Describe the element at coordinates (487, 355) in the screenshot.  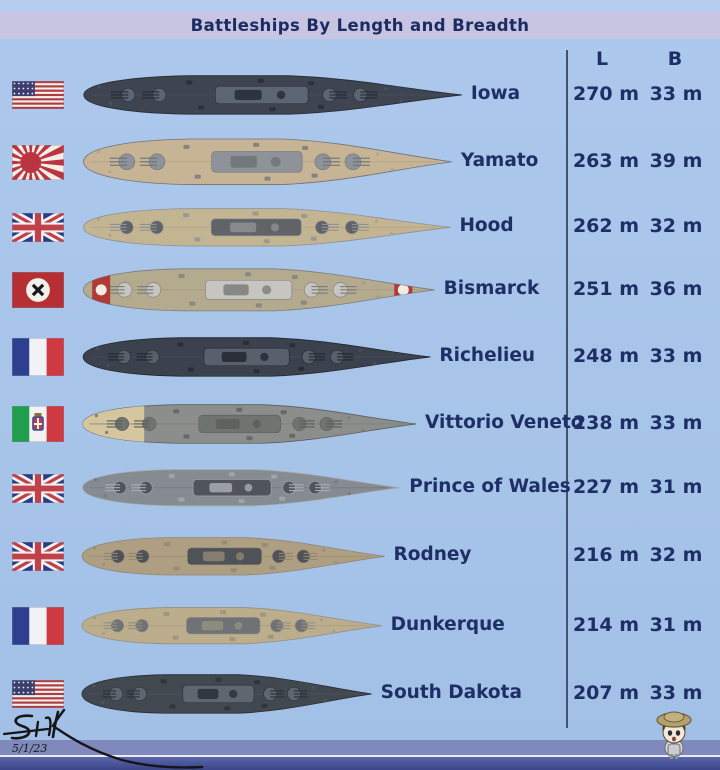
I see `ship-name: Richelieu` at that location.